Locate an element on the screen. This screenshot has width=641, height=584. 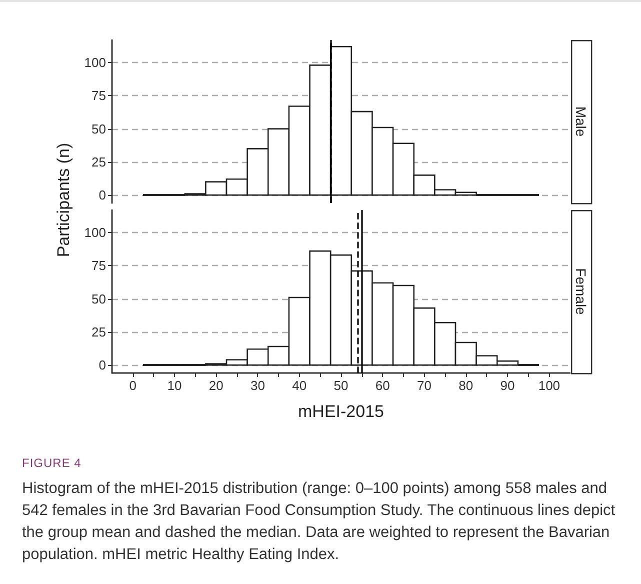
text: Histogram of the mHEI-2015 distribution (range: 0–100 points) among 558 males and 542 females in the 3rd Bavarian Food Consumption Study. The continuous lines depict the group mean and dashed the median. Data are weighted to represent the Bavarian population. mHEI metric Healthy Eating Index. is located at coordinates (319, 522).